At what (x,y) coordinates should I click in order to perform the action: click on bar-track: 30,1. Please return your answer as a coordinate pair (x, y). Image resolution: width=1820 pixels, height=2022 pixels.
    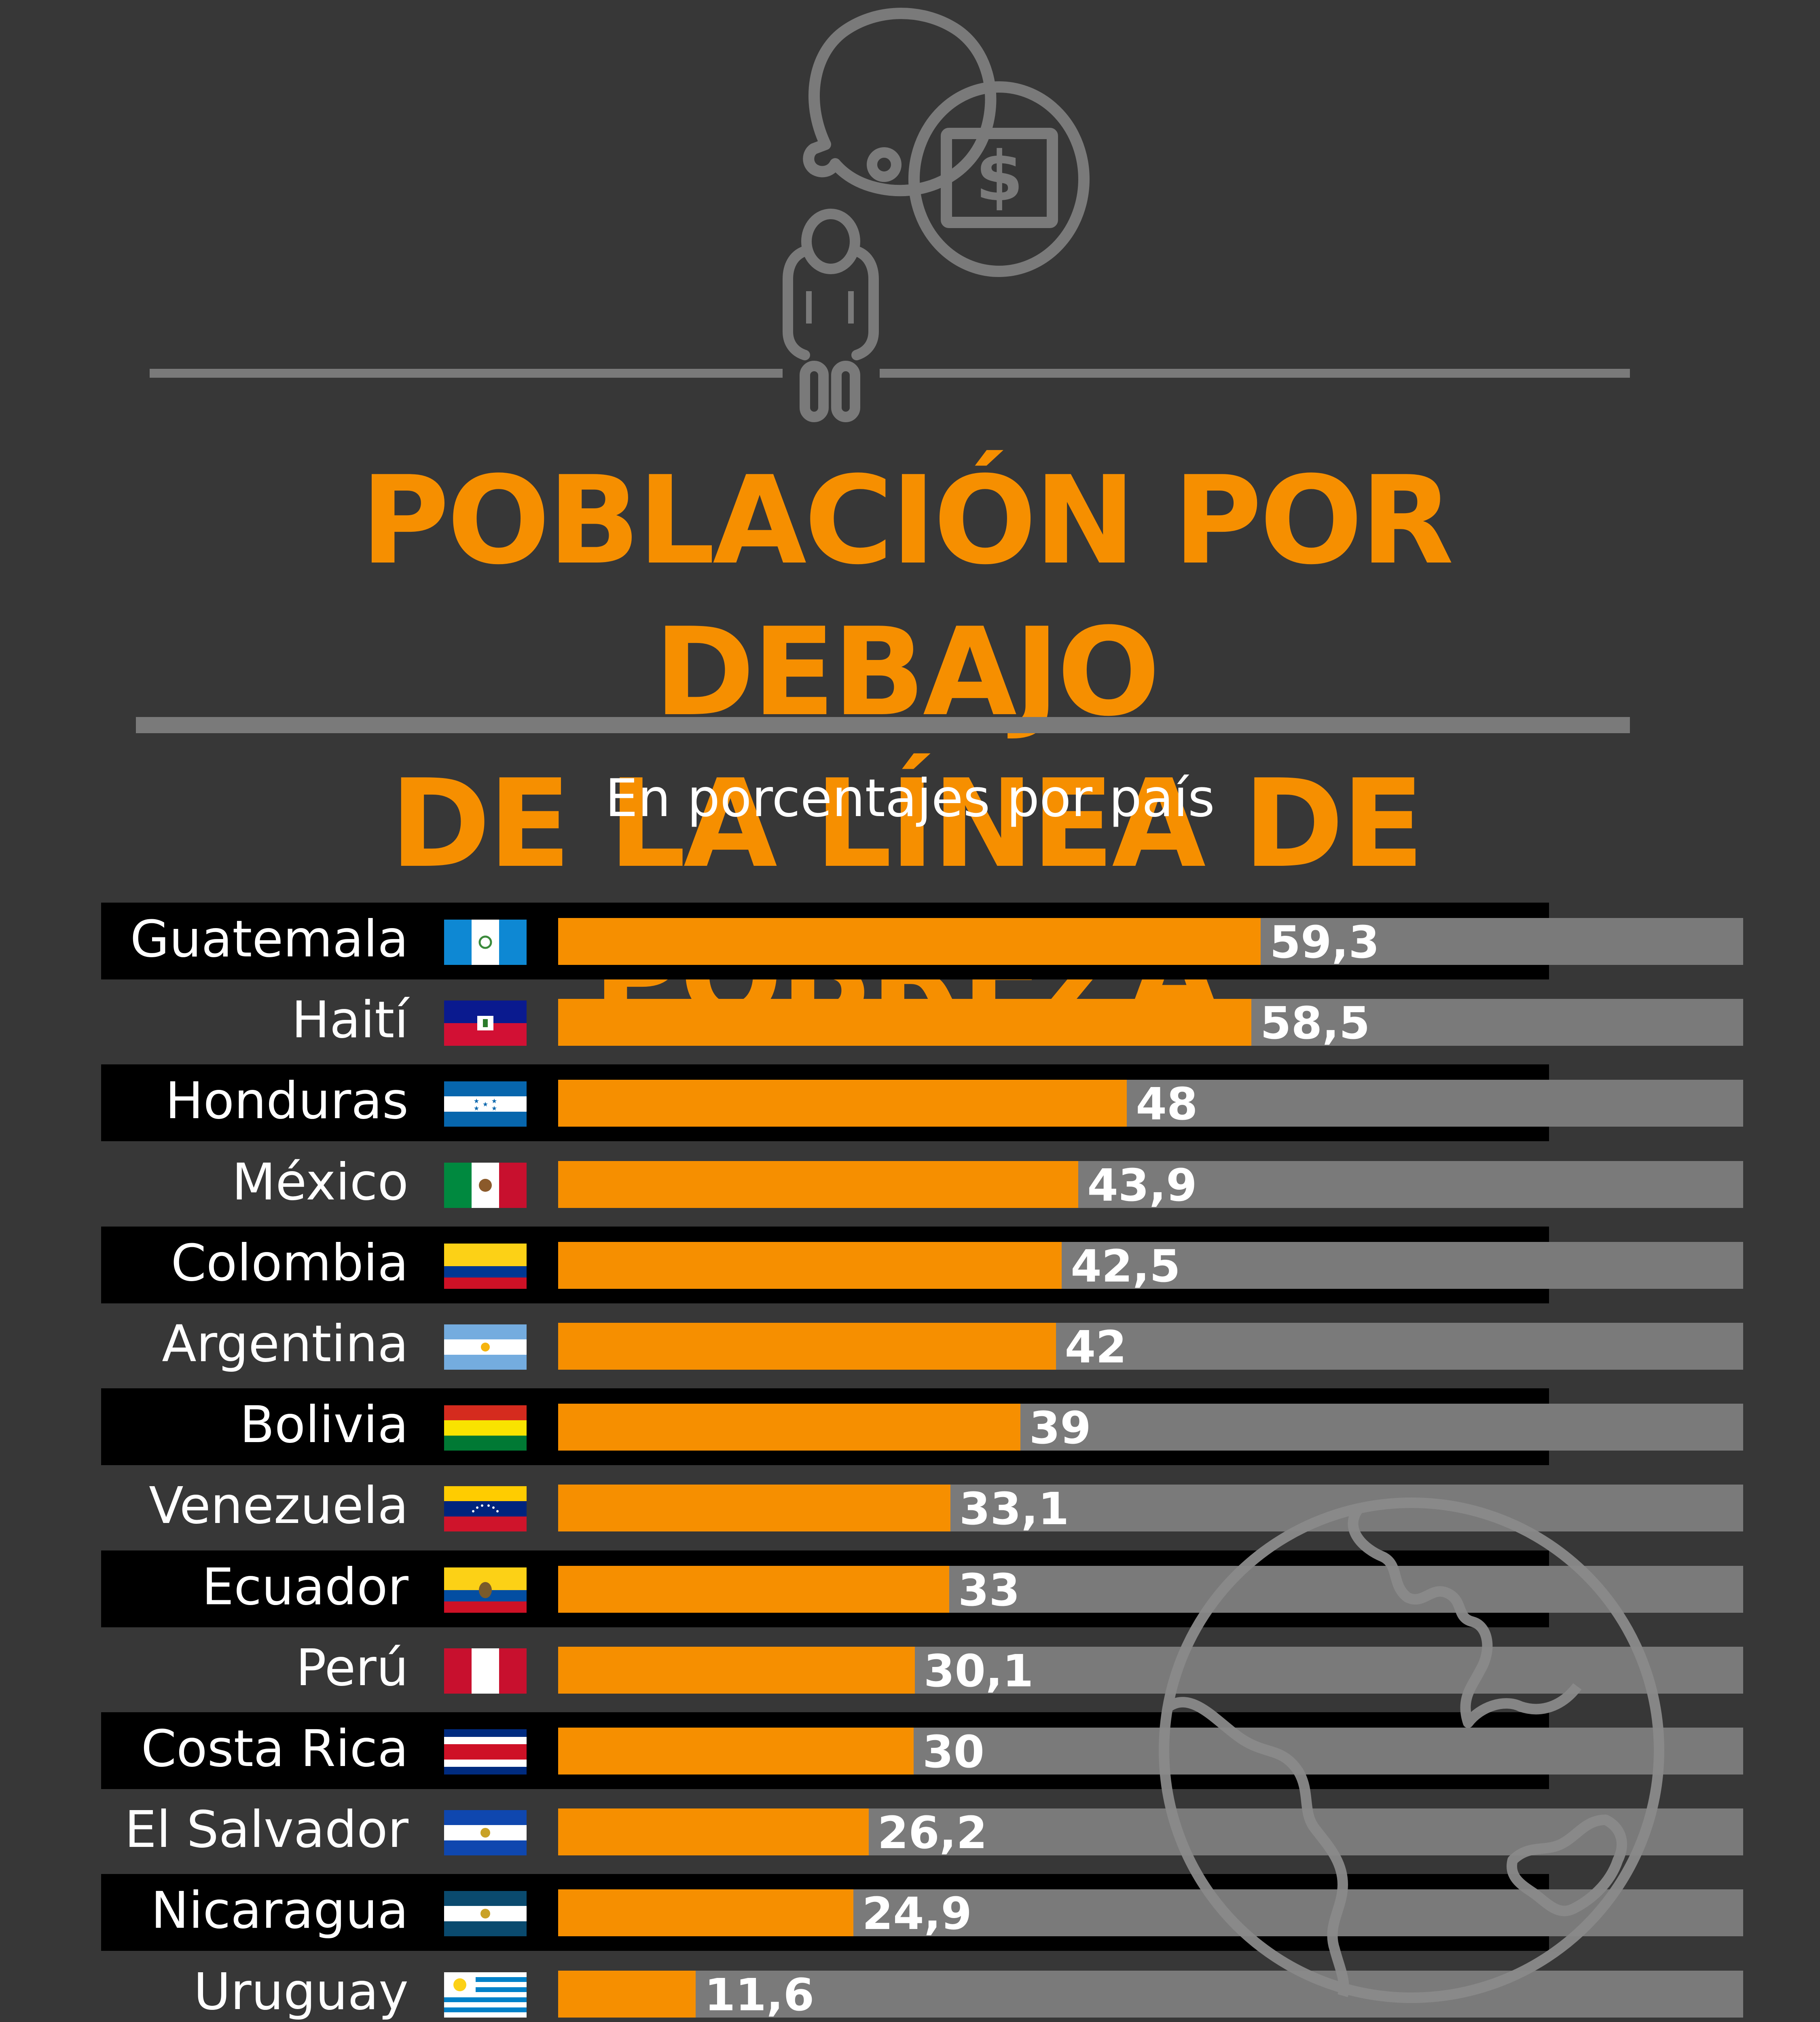
    Looking at the image, I should click on (1150, 1671).